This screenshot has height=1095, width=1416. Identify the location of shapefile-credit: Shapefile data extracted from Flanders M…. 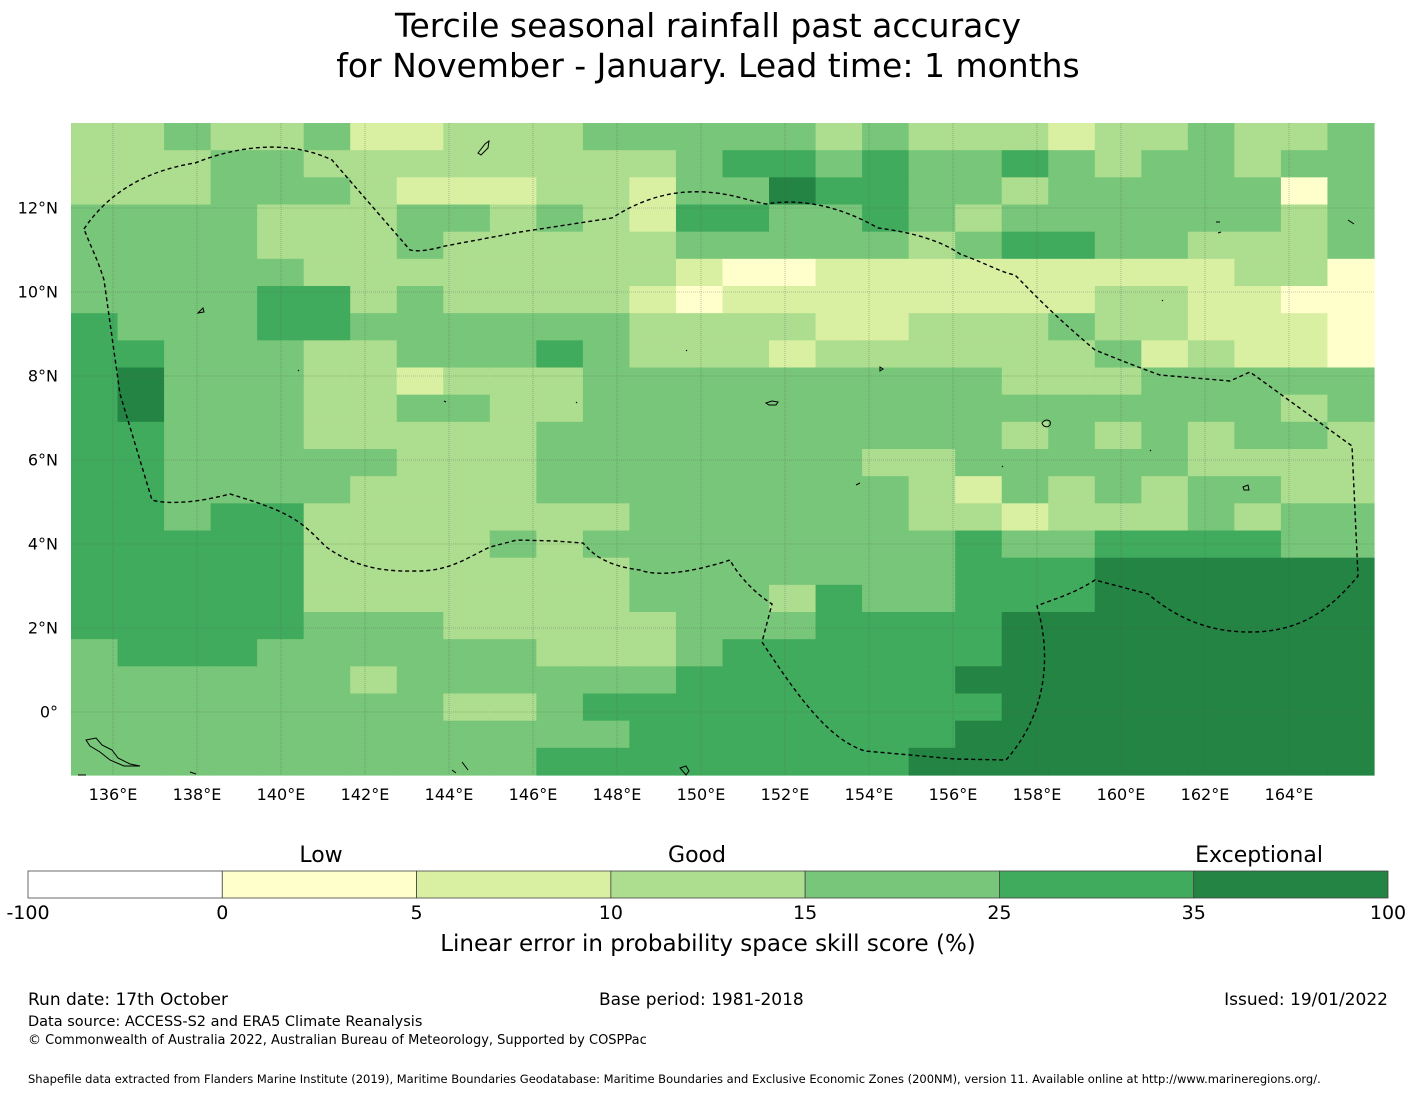
(674, 1079).